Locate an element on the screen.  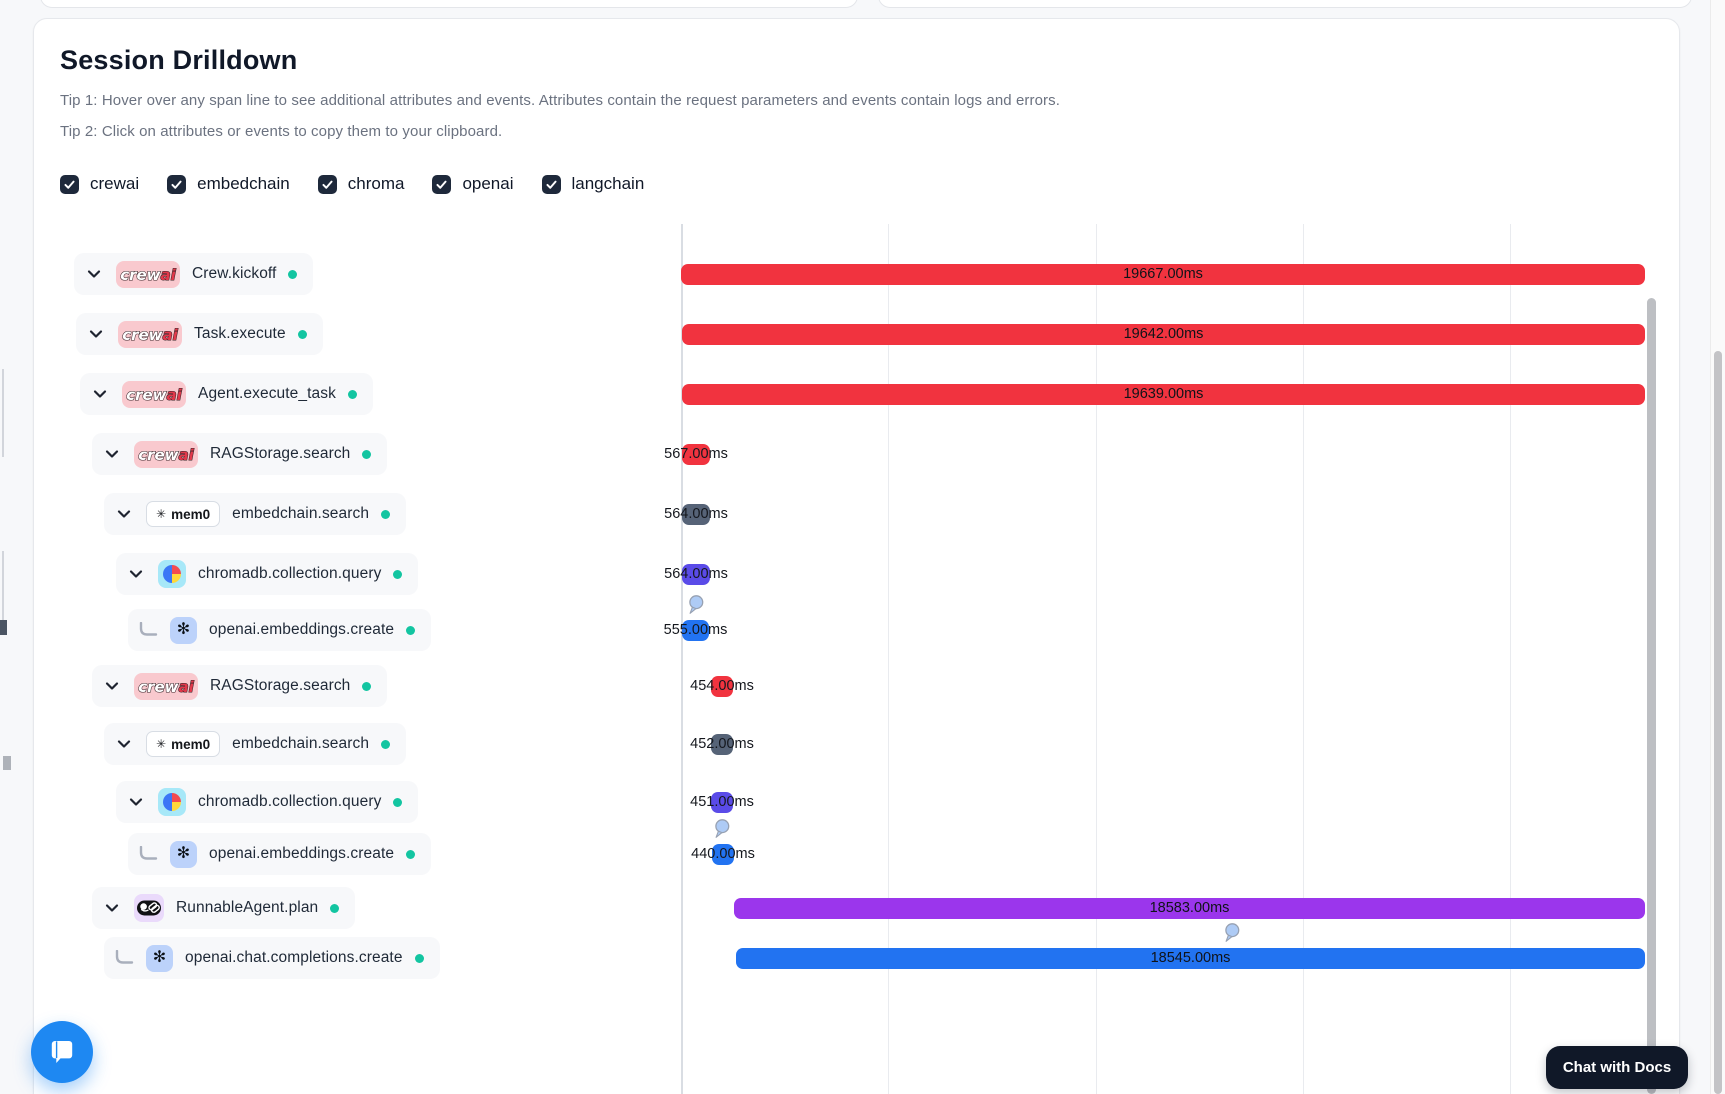
crewai-logo: crewai is located at coordinates (166, 686).